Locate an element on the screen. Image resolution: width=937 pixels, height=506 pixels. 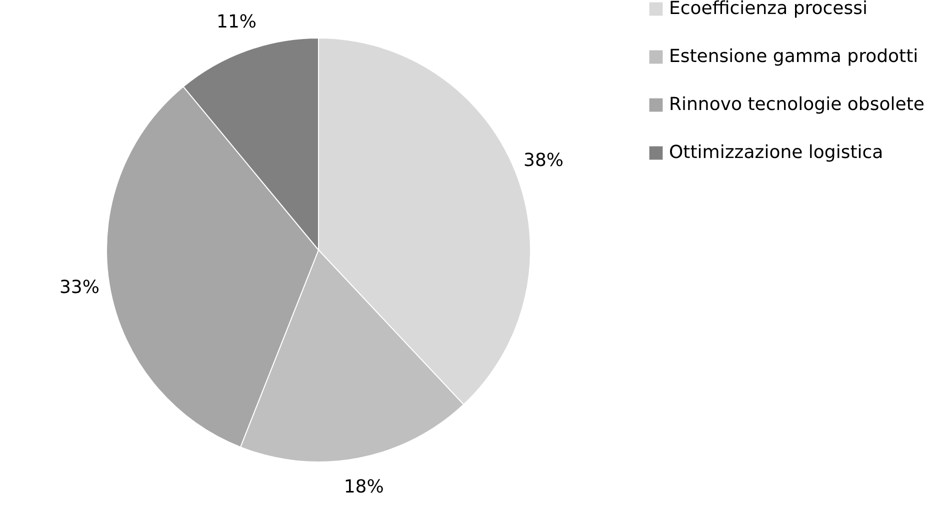
legend-label: Rinnovo tecnologie obsolete is located at coordinates (796, 104).